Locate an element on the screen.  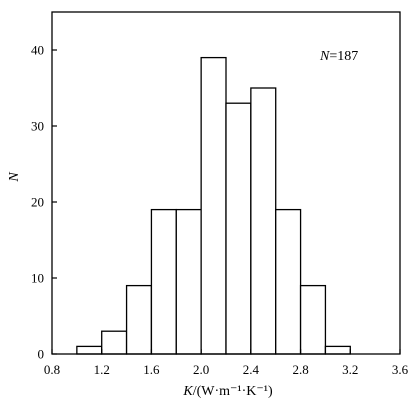
annotation-text: =187 is located at coordinates (343, 56).